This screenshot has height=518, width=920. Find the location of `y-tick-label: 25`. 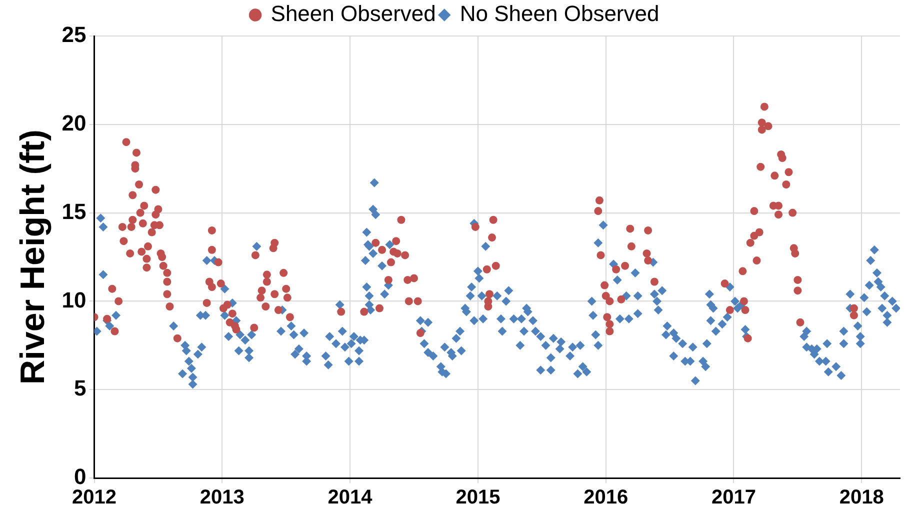

y-tick-label: 25 is located at coordinates (74, 35).